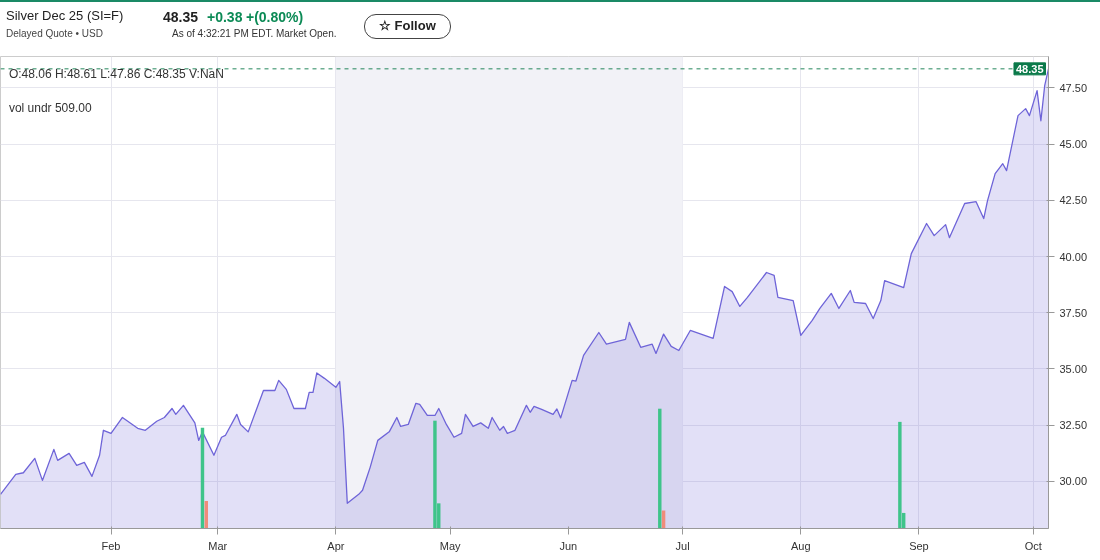 The width and height of the screenshot is (1100, 560). Describe the element at coordinates (682, 545) in the screenshot. I see `x-tick-label: Jul` at that location.